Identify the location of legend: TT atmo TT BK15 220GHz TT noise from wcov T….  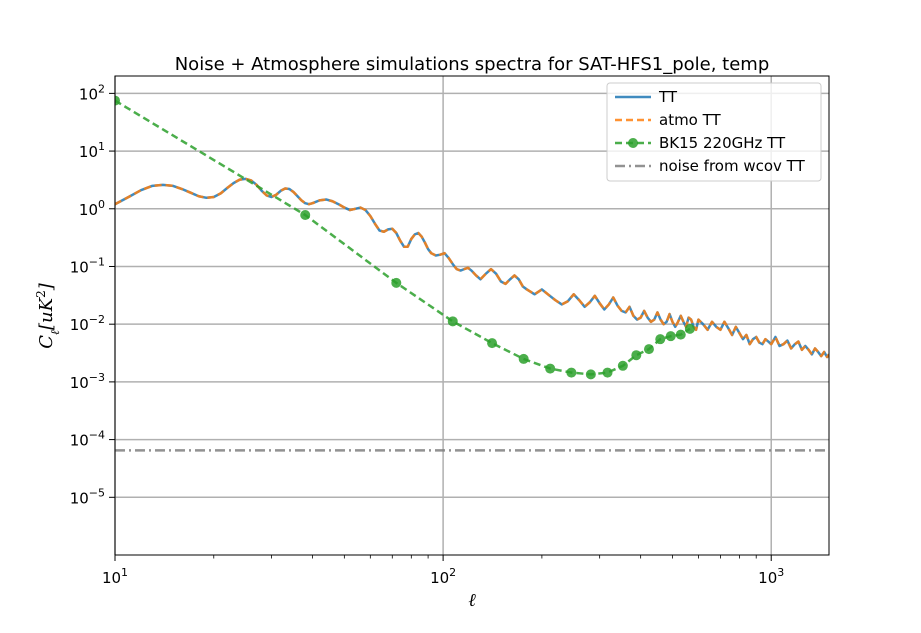
(714, 132).